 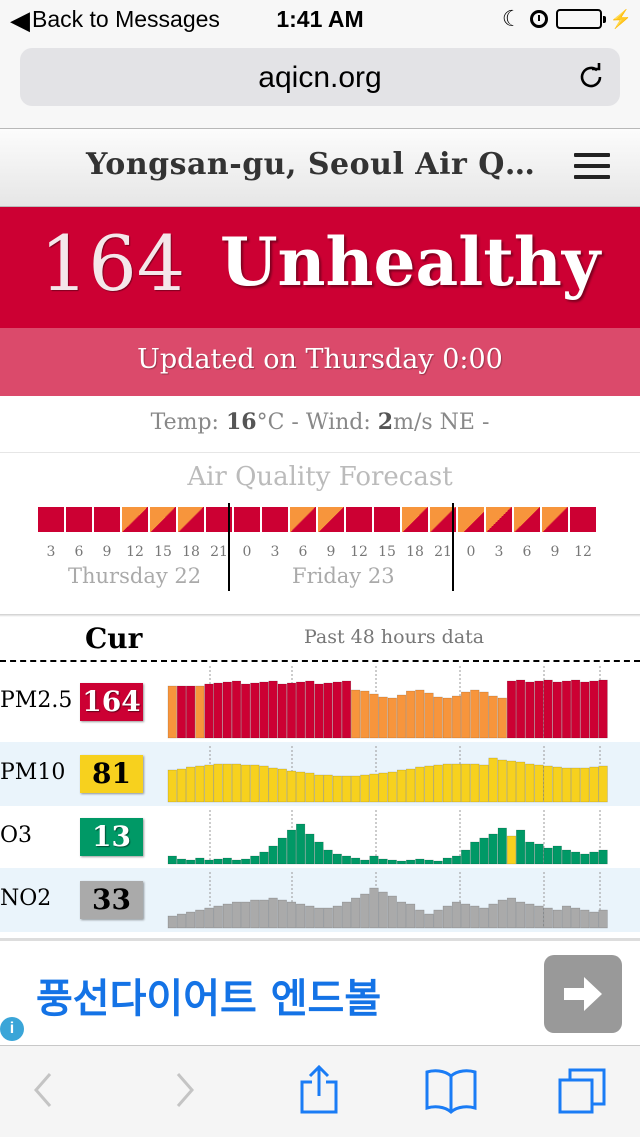 I want to click on forecast-hour-tick: 15, so click(x=387, y=552).